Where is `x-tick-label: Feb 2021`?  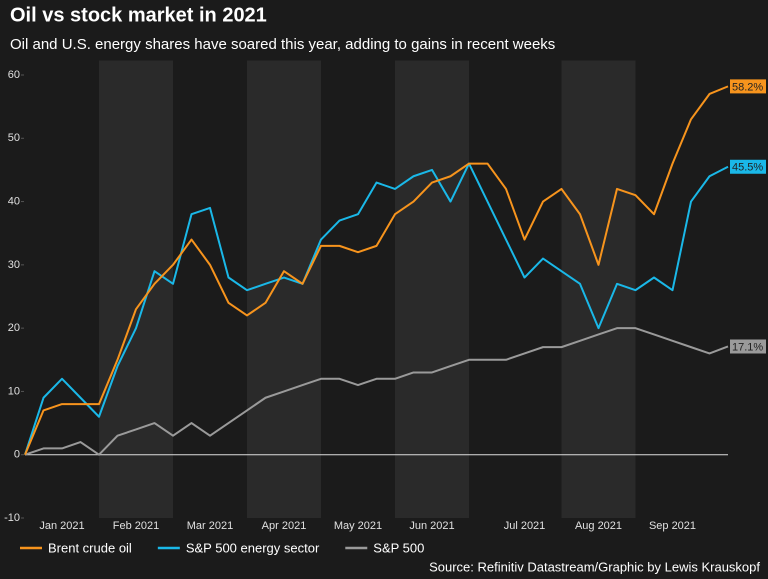 x-tick-label: Feb 2021 is located at coordinates (136, 526).